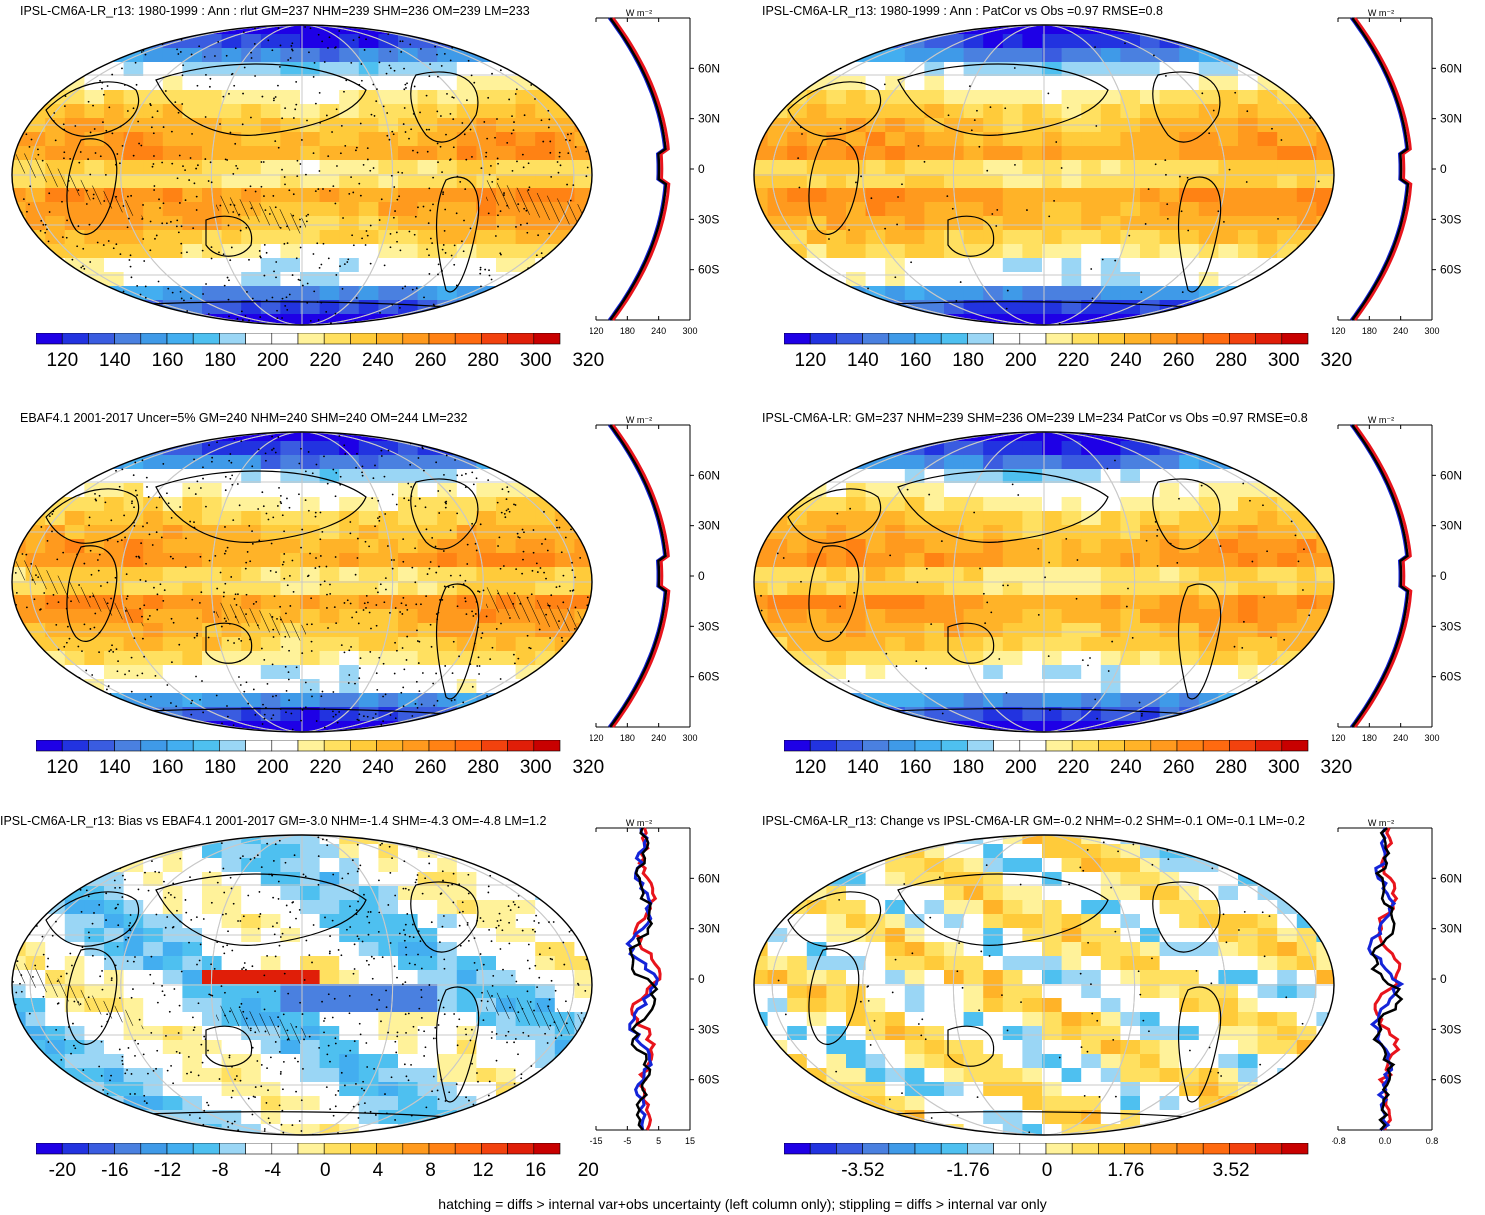 The width and height of the screenshot is (1485, 1215). I want to click on zonal-mean-profile: W m⁻² -0.8 0.0 0.8 60N 30N 0 30S 60S, so click(1397, 982).